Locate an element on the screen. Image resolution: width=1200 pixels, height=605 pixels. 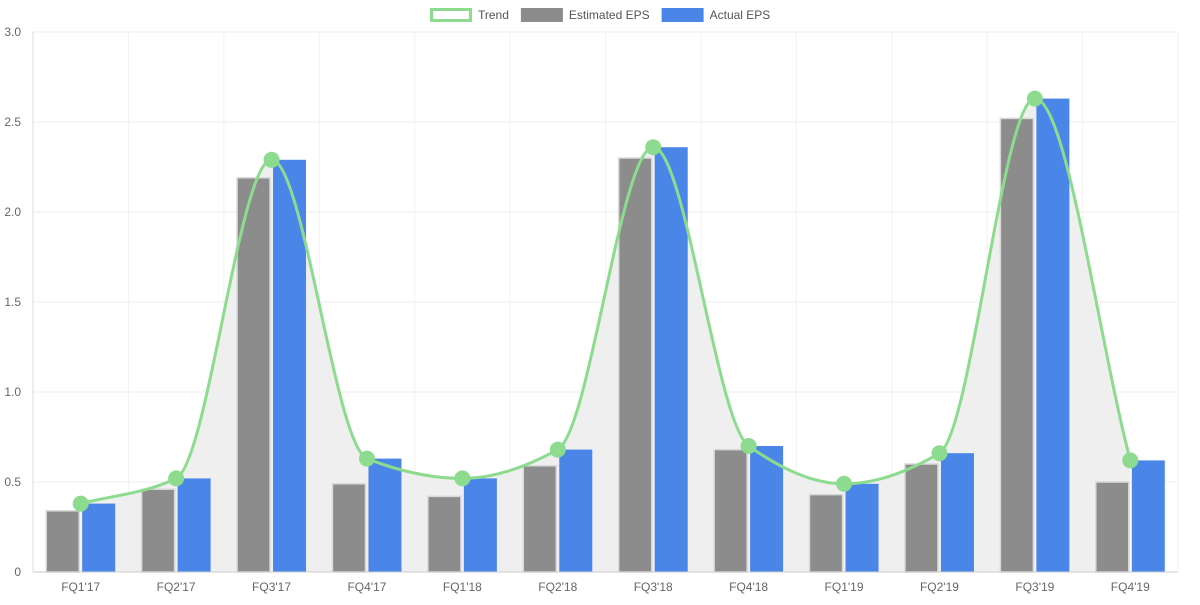
legend-label-trend: Trend is located at coordinates (493, 15).